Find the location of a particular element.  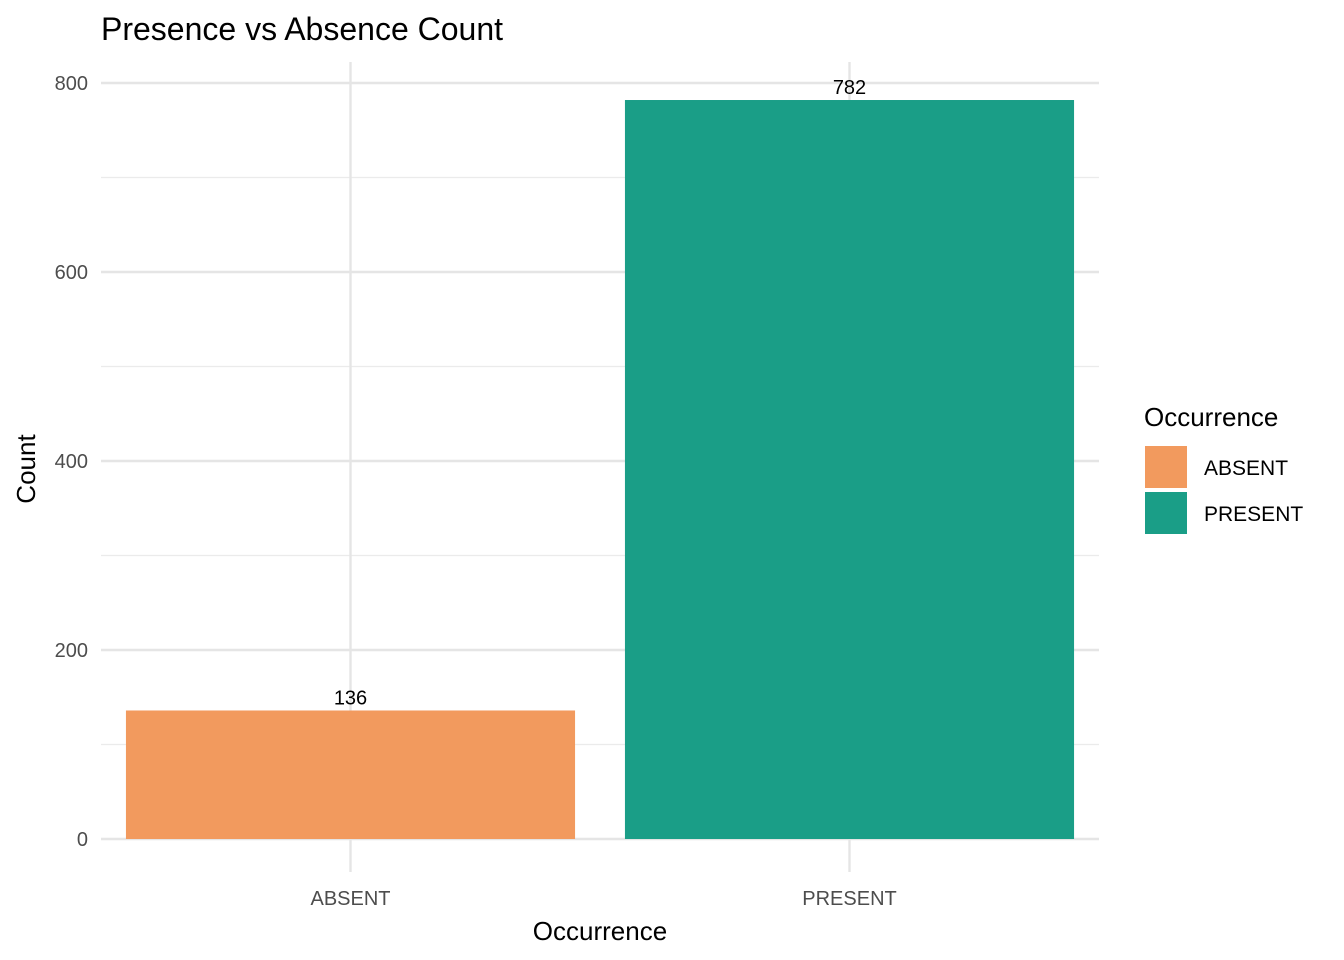

legend-label-absent: ABSENT is located at coordinates (1246, 468).